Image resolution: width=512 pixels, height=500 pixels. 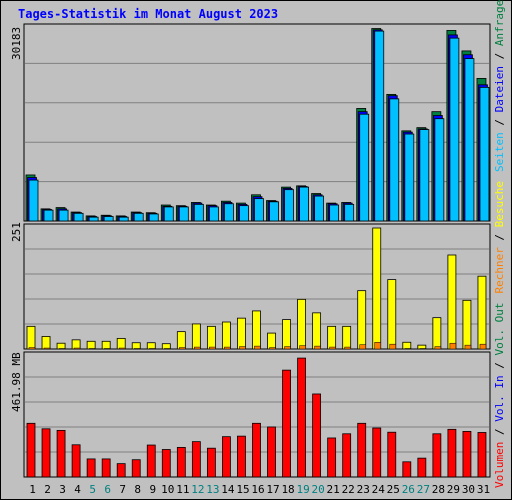 I want to click on day-label-28: 28, so click(x=438, y=489).